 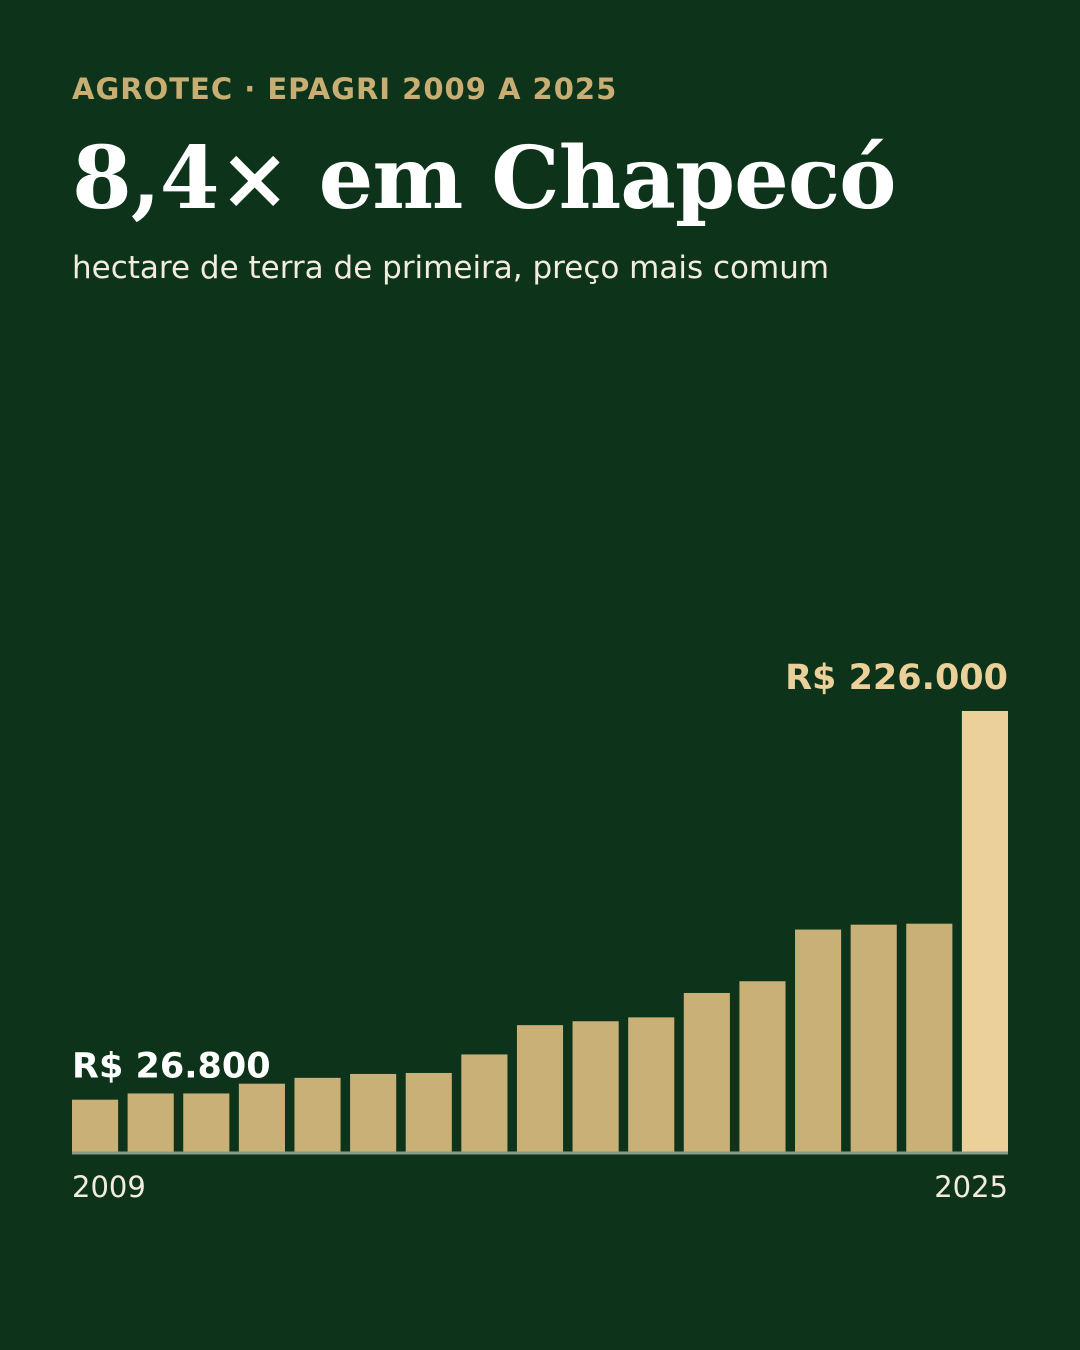 What do you see at coordinates (540, 1088) in the screenshot?
I see `bar-2017` at bounding box center [540, 1088].